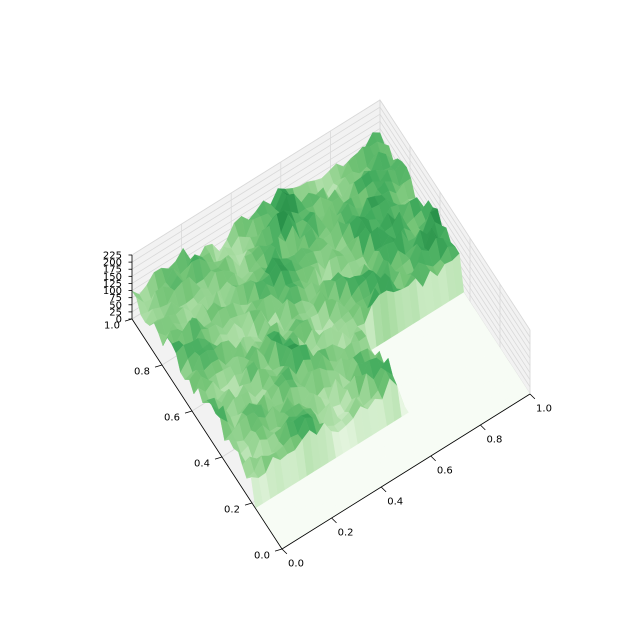 Image resolution: width=640 pixels, height=644 pixels. Describe the element at coordinates (112, 277) in the screenshot. I see `axis-tick-label: 150` at that location.